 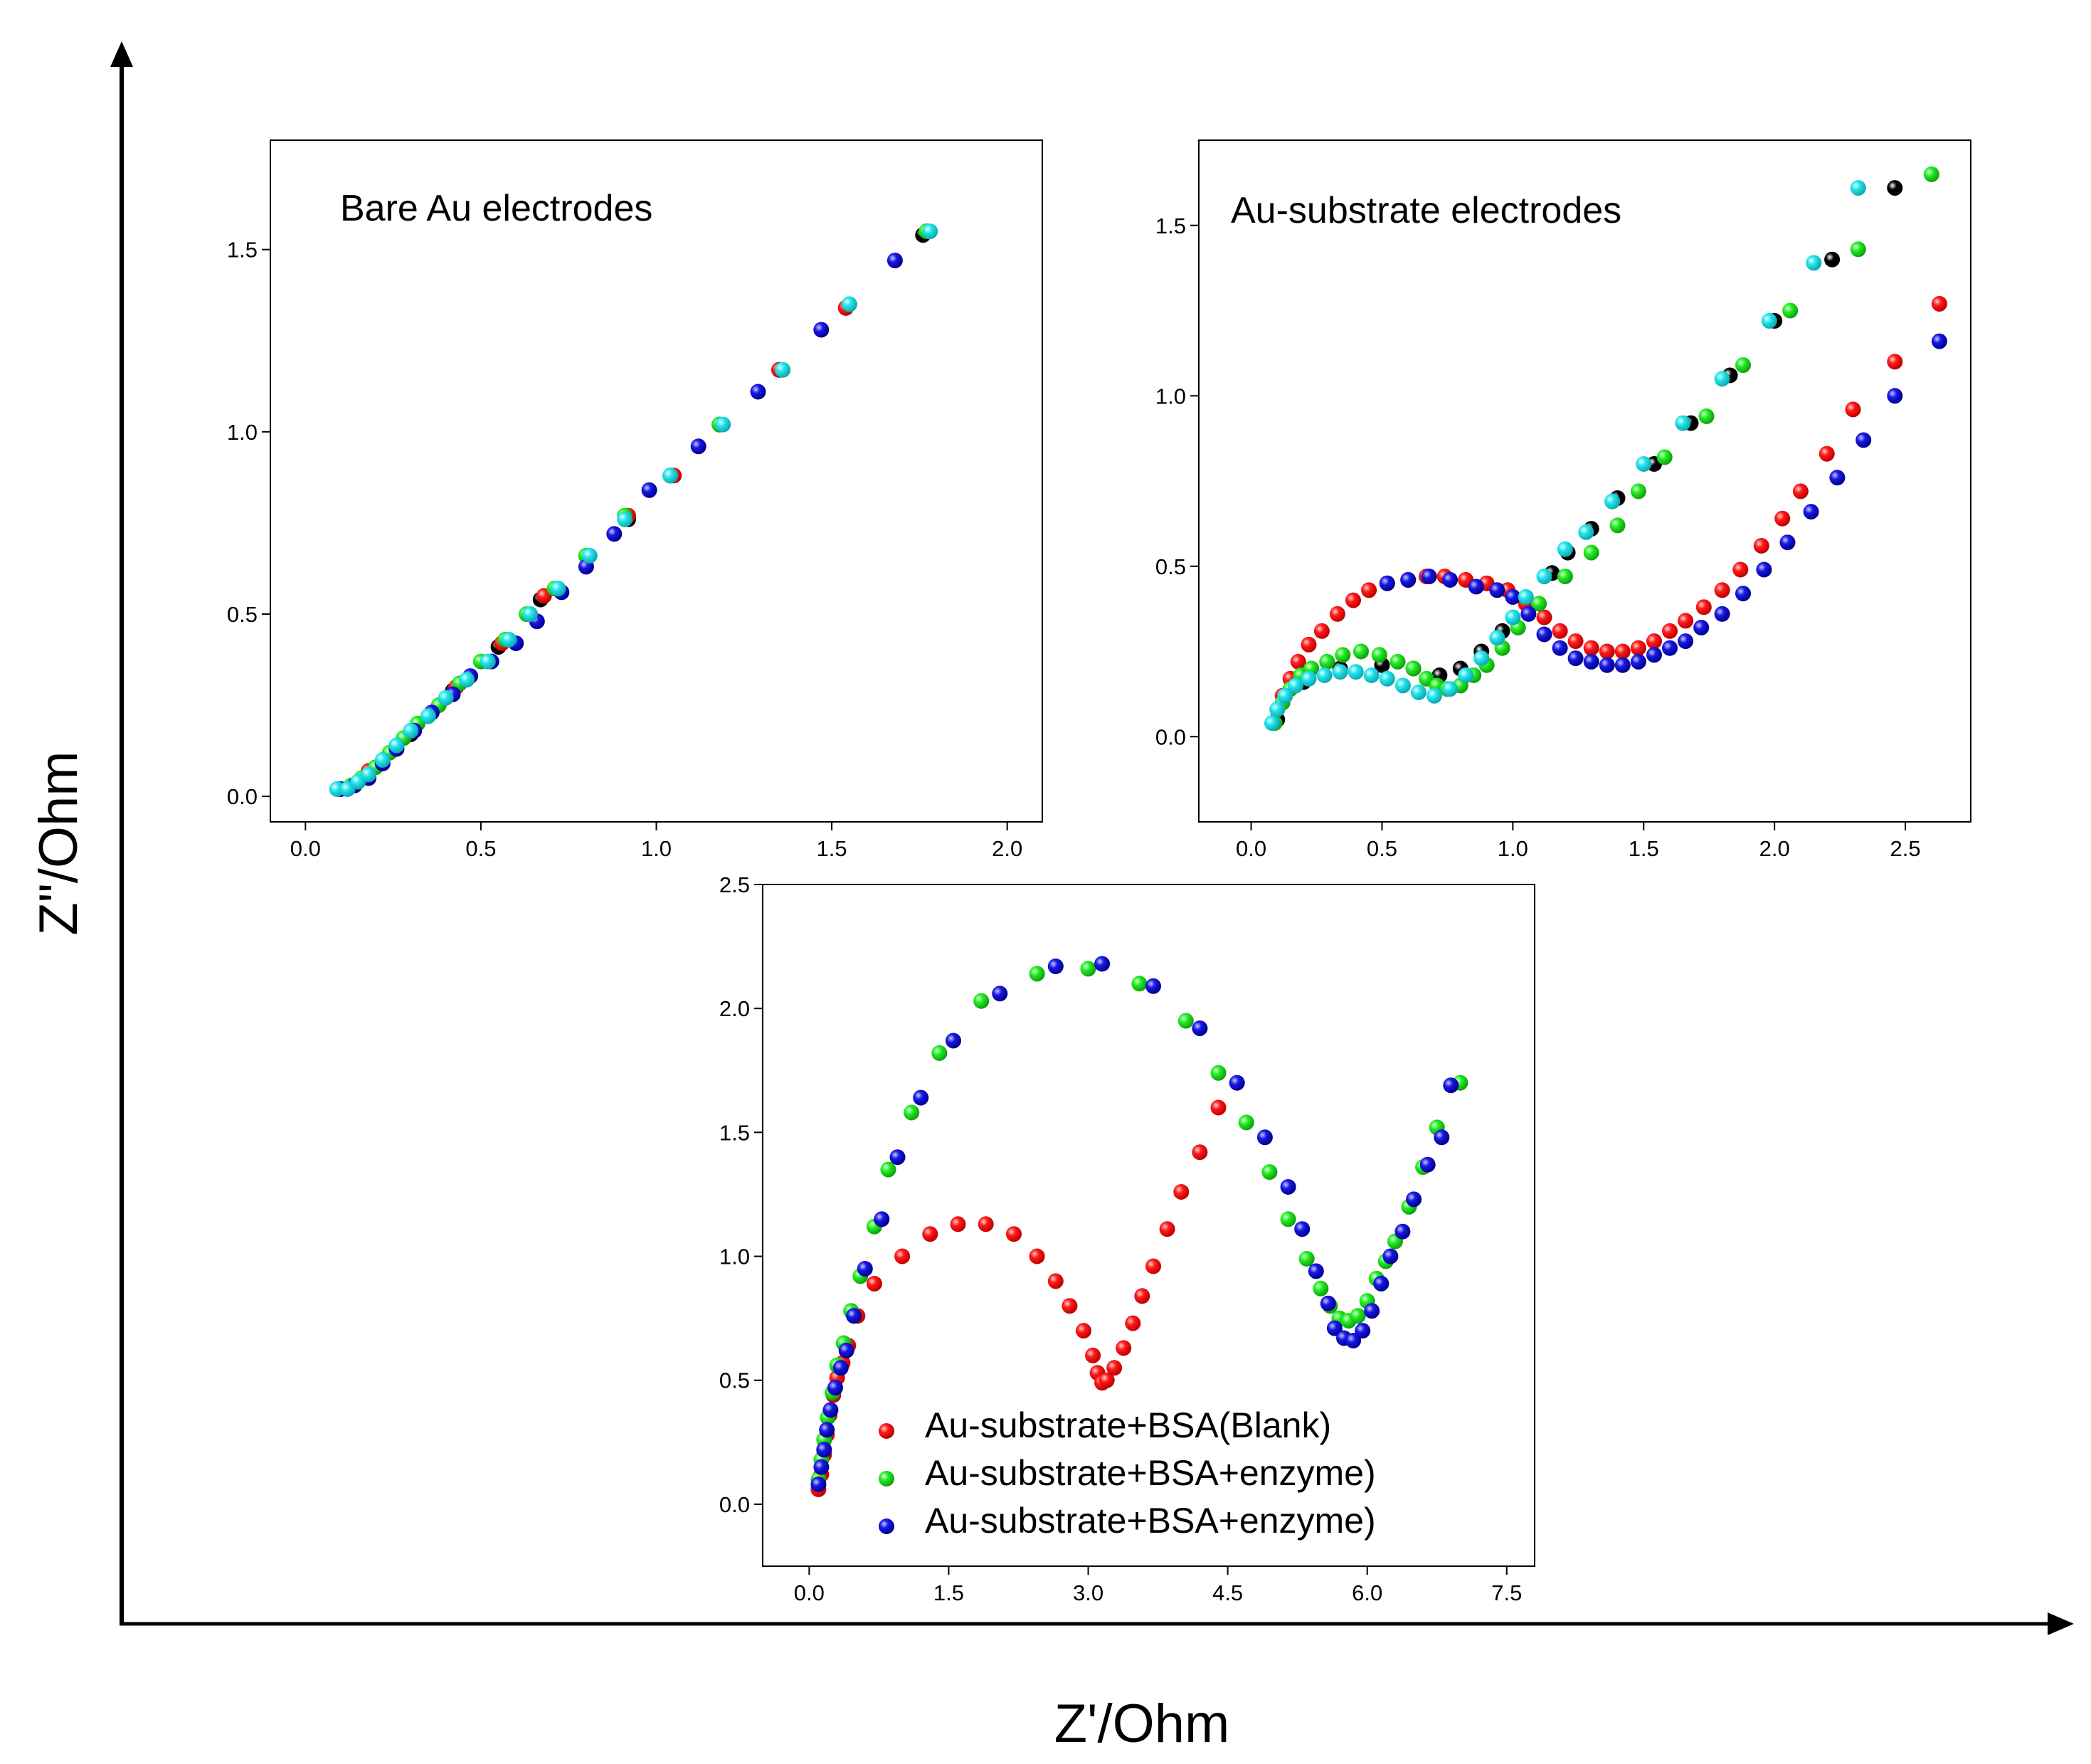 What do you see at coordinates (1367, 1593) in the screenshot?
I see `x-tick-label: 6.0` at bounding box center [1367, 1593].